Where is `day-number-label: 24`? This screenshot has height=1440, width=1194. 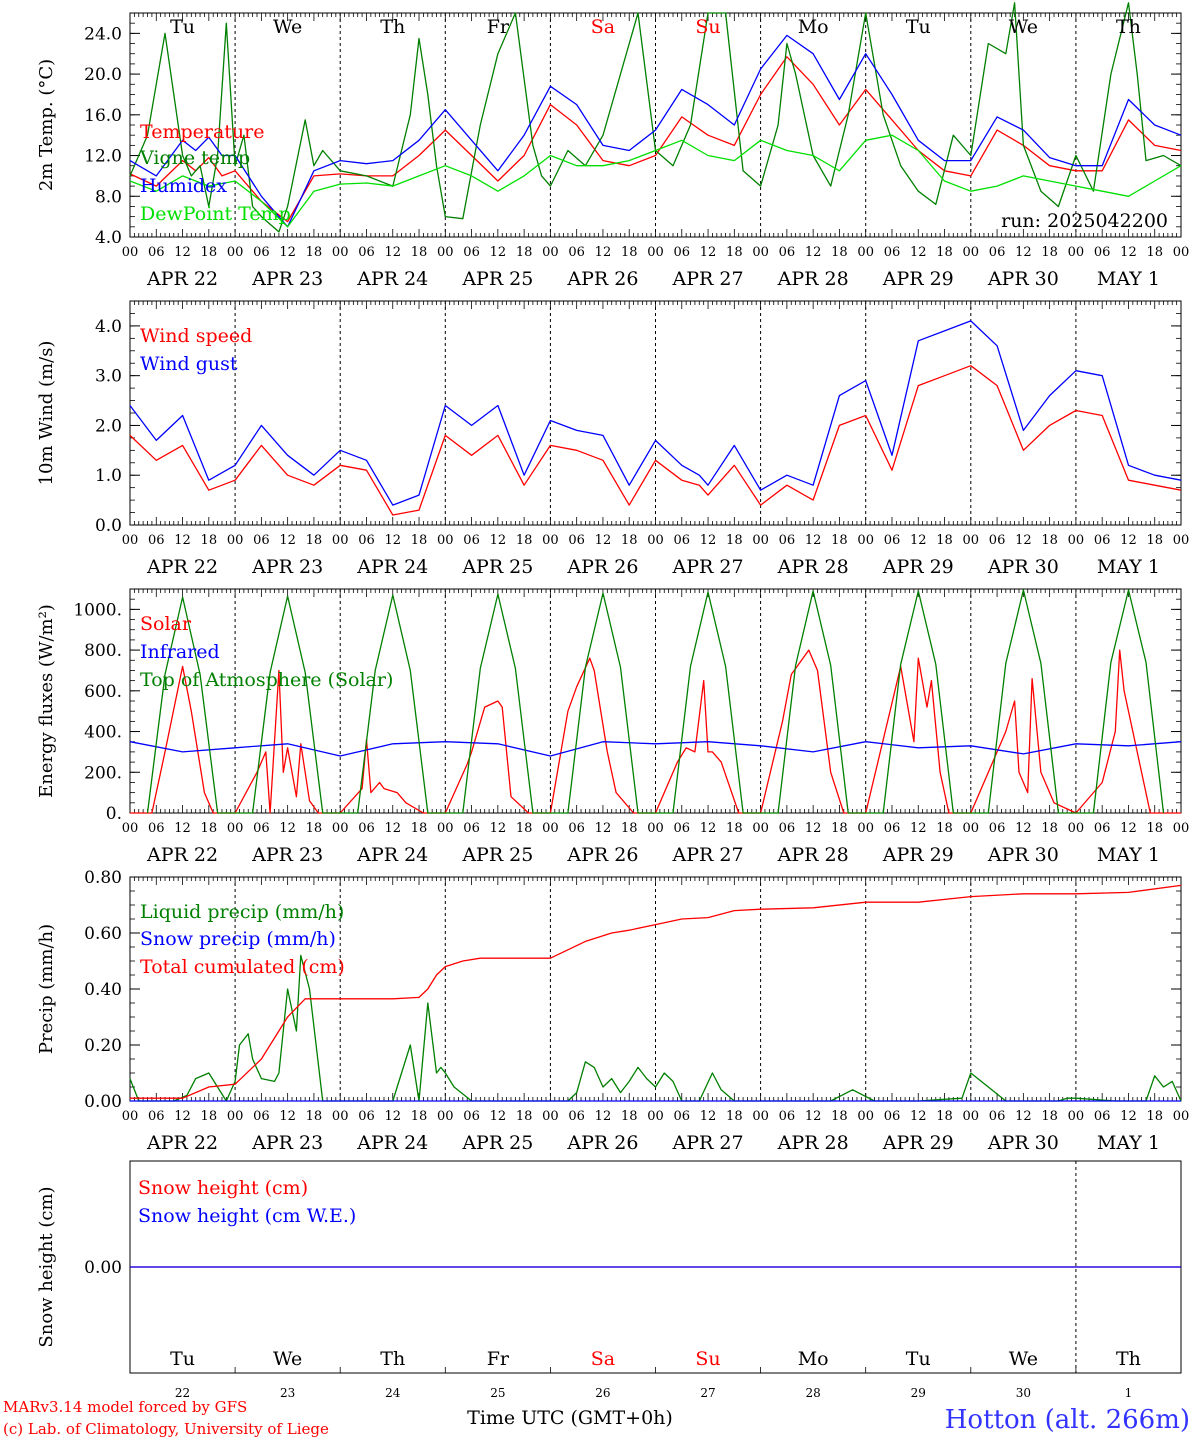
day-number-label: 24 is located at coordinates (393, 1393).